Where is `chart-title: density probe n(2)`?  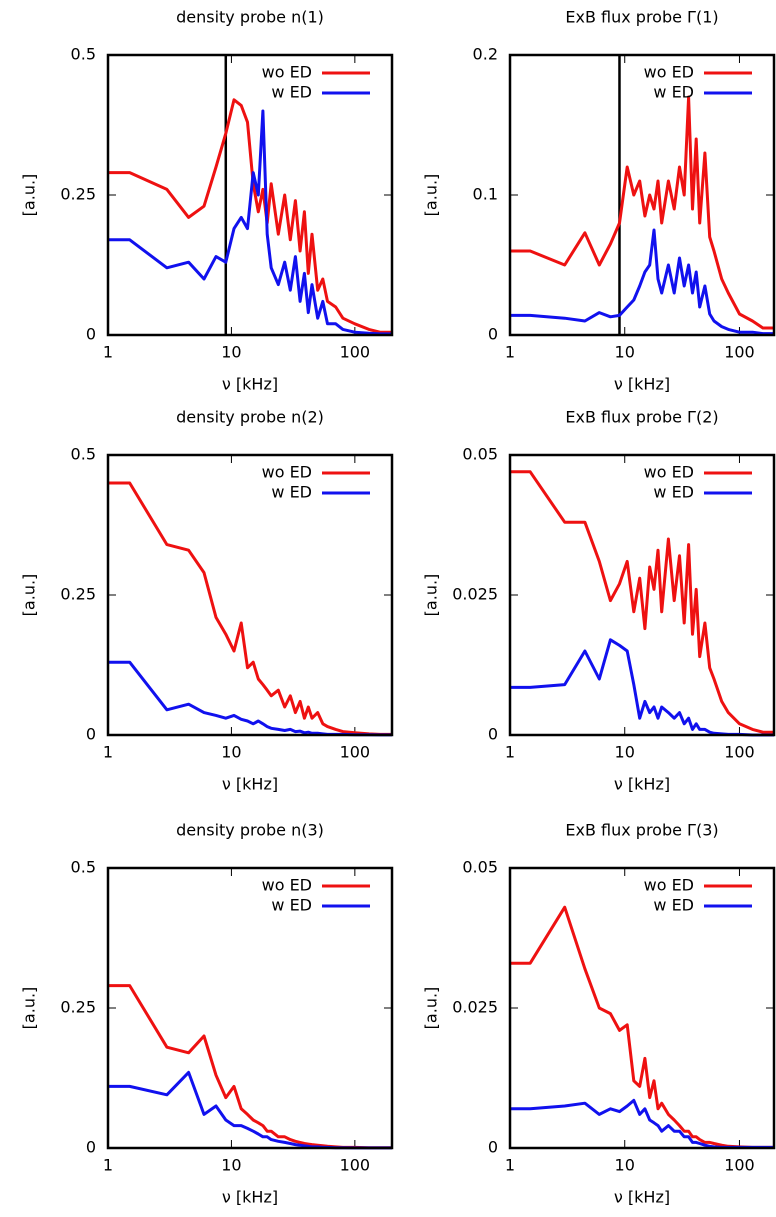
chart-title: density probe n(2) is located at coordinates (250, 417).